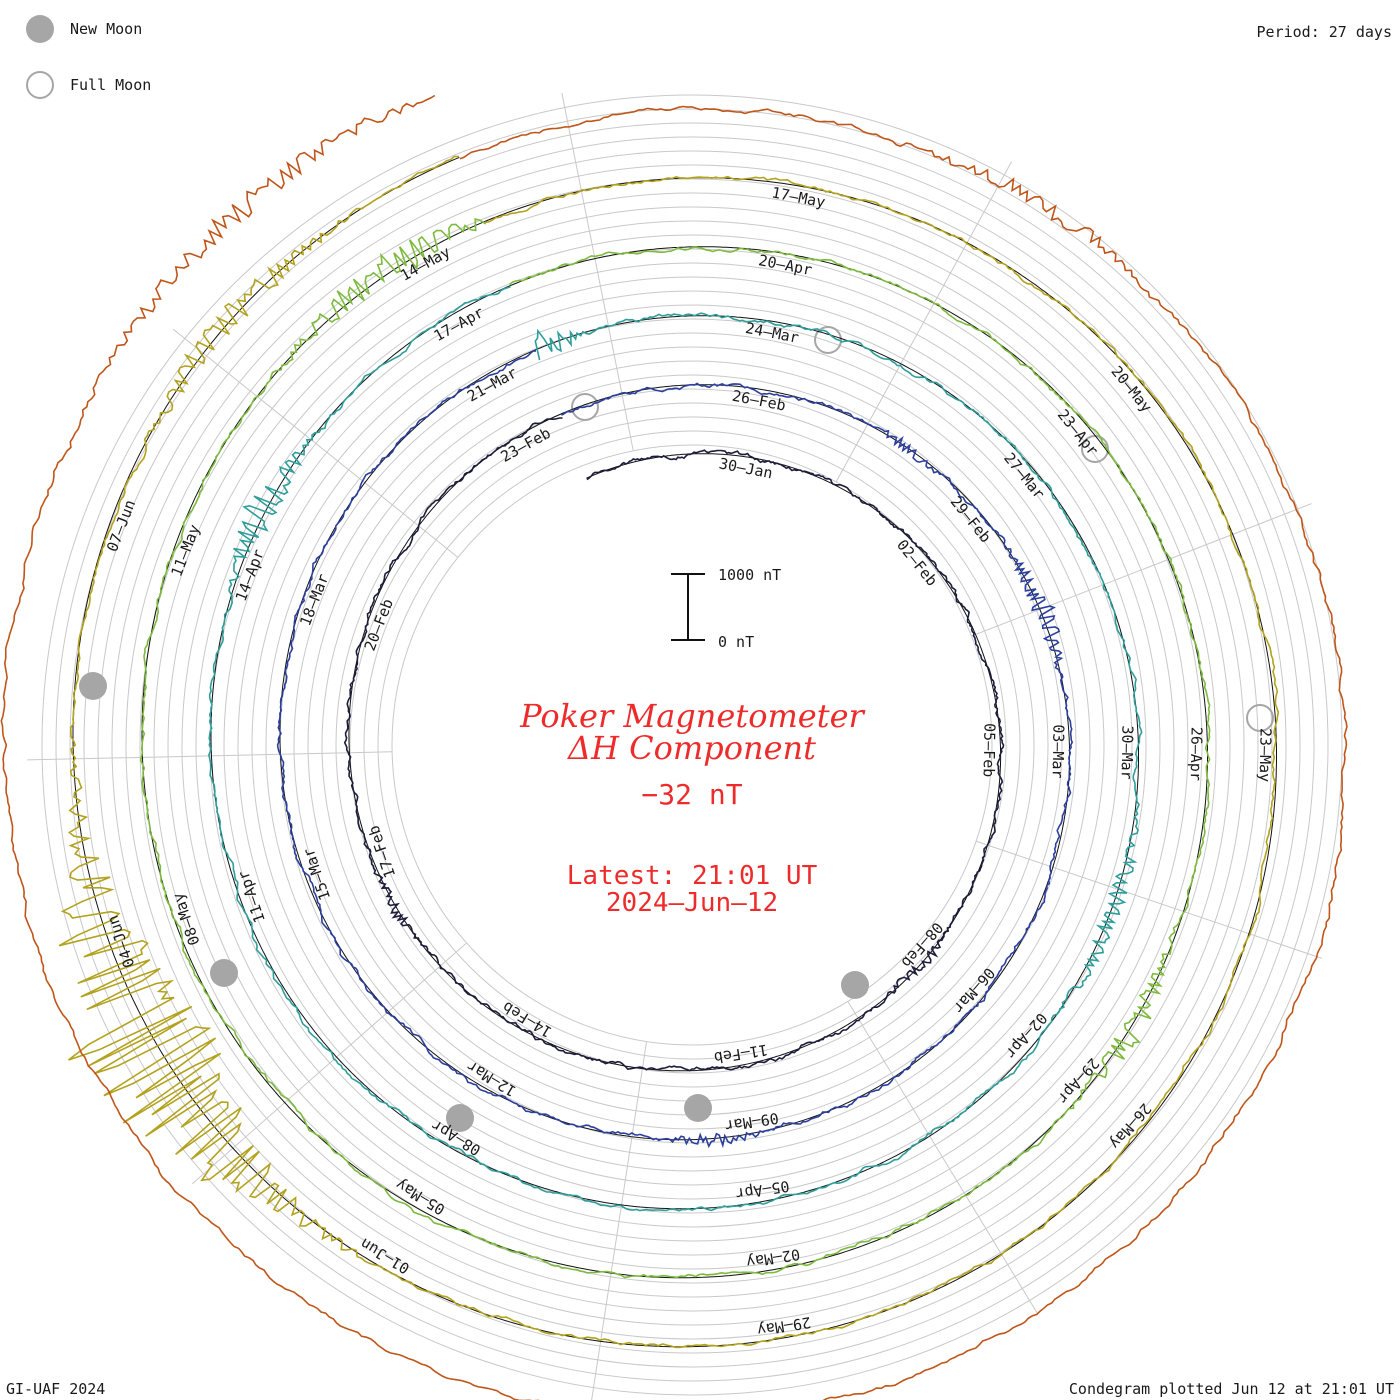 Image resolution: width=1400 pixels, height=1400 pixels. What do you see at coordinates (425, 264) in the screenshot?
I see `date-label: 14–May` at bounding box center [425, 264].